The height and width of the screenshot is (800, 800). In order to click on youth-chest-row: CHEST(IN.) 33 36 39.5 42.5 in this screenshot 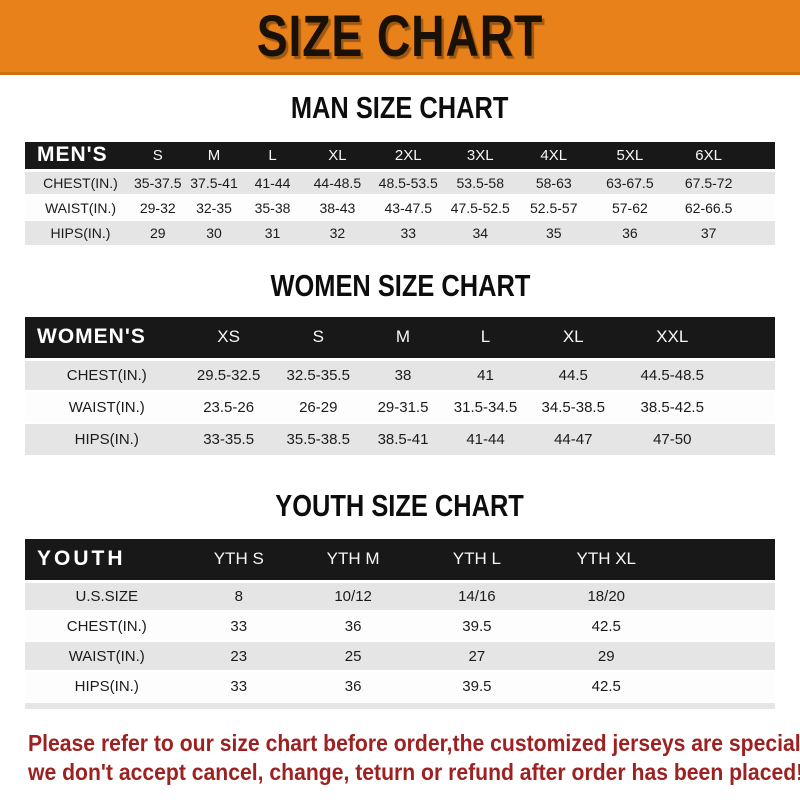, I will do `click(400, 625)`.